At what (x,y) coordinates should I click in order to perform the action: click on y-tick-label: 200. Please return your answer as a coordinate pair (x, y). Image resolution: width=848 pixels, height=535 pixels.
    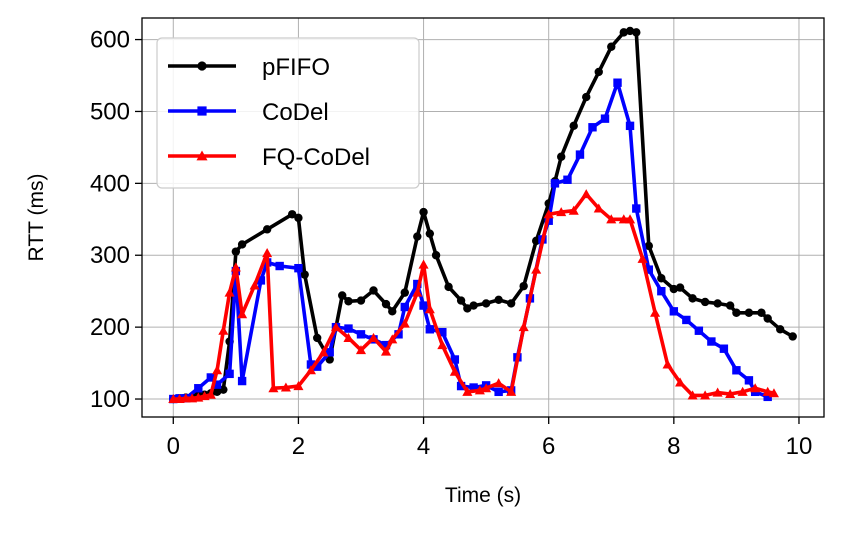
    Looking at the image, I should click on (110, 327).